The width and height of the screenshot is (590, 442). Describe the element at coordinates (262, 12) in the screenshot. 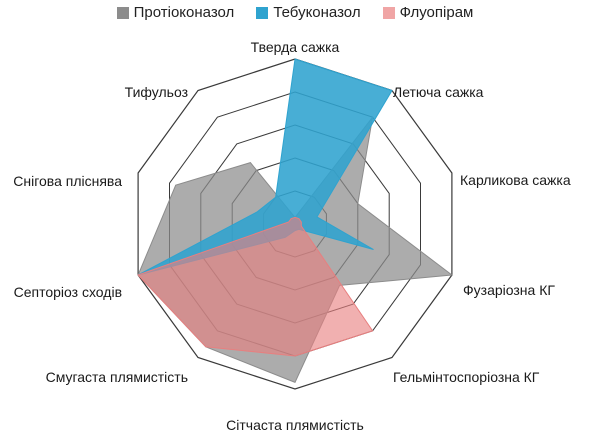

I see `legend-swatch-tebuconazole` at that location.